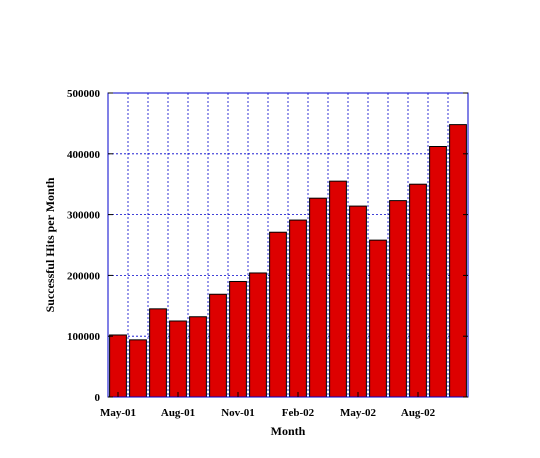 This screenshot has height=458, width=540. I want to click on x-tick-label: Feb-02, so click(298, 413).